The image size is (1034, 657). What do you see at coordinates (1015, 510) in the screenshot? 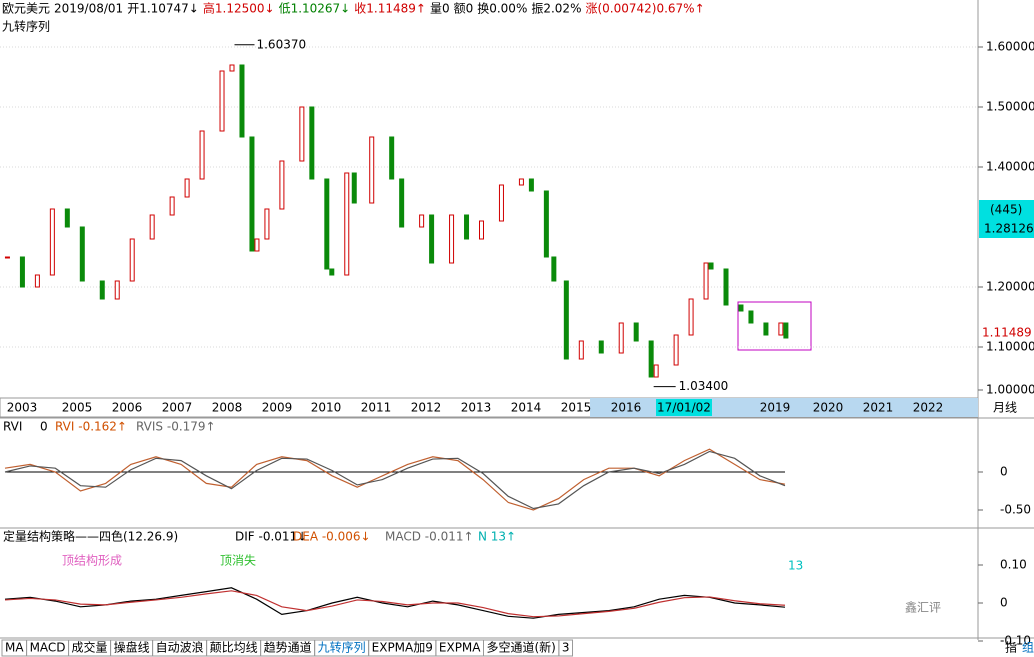
I see `y-tick-label: -0.50` at bounding box center [1015, 510].